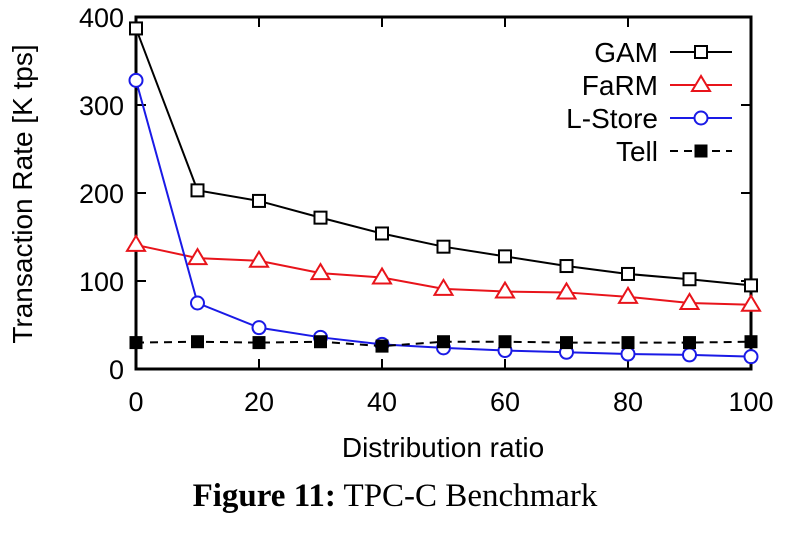  What do you see at coordinates (101, 194) in the screenshot?
I see `y-tick-label: 200` at bounding box center [101, 194].